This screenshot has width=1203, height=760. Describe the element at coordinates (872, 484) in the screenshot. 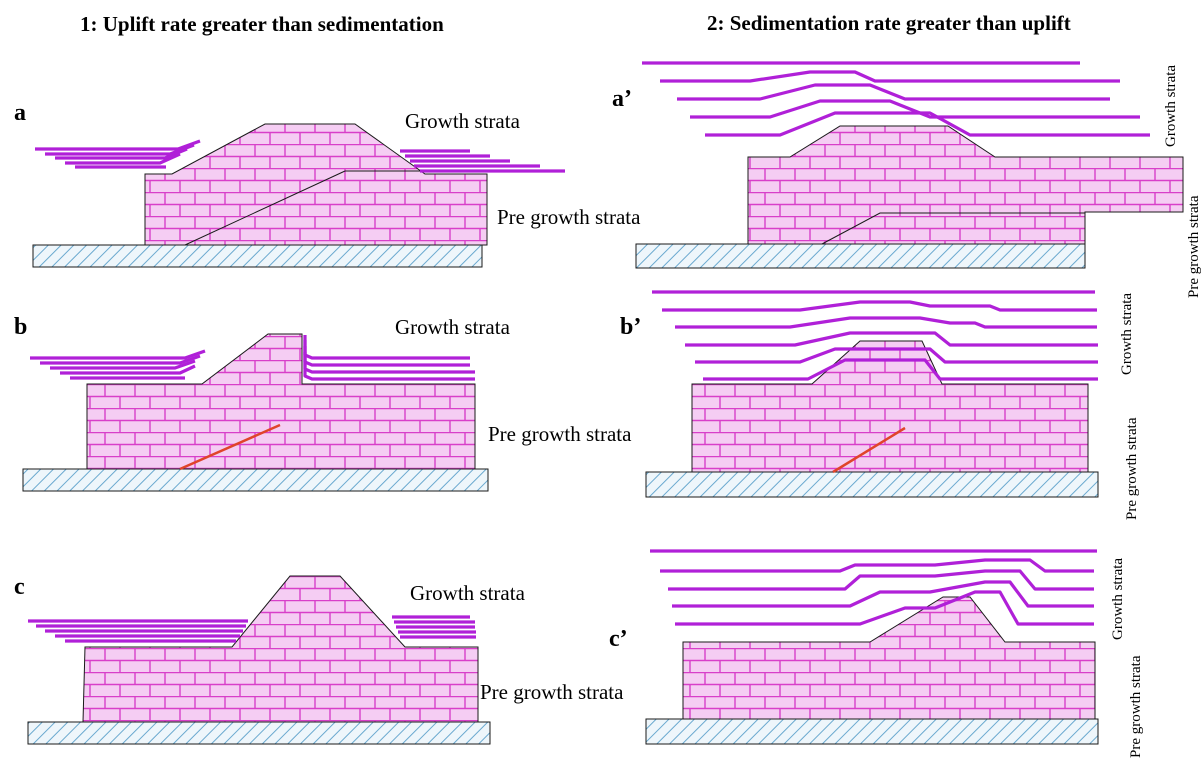

I see `basement-b-prime` at that location.